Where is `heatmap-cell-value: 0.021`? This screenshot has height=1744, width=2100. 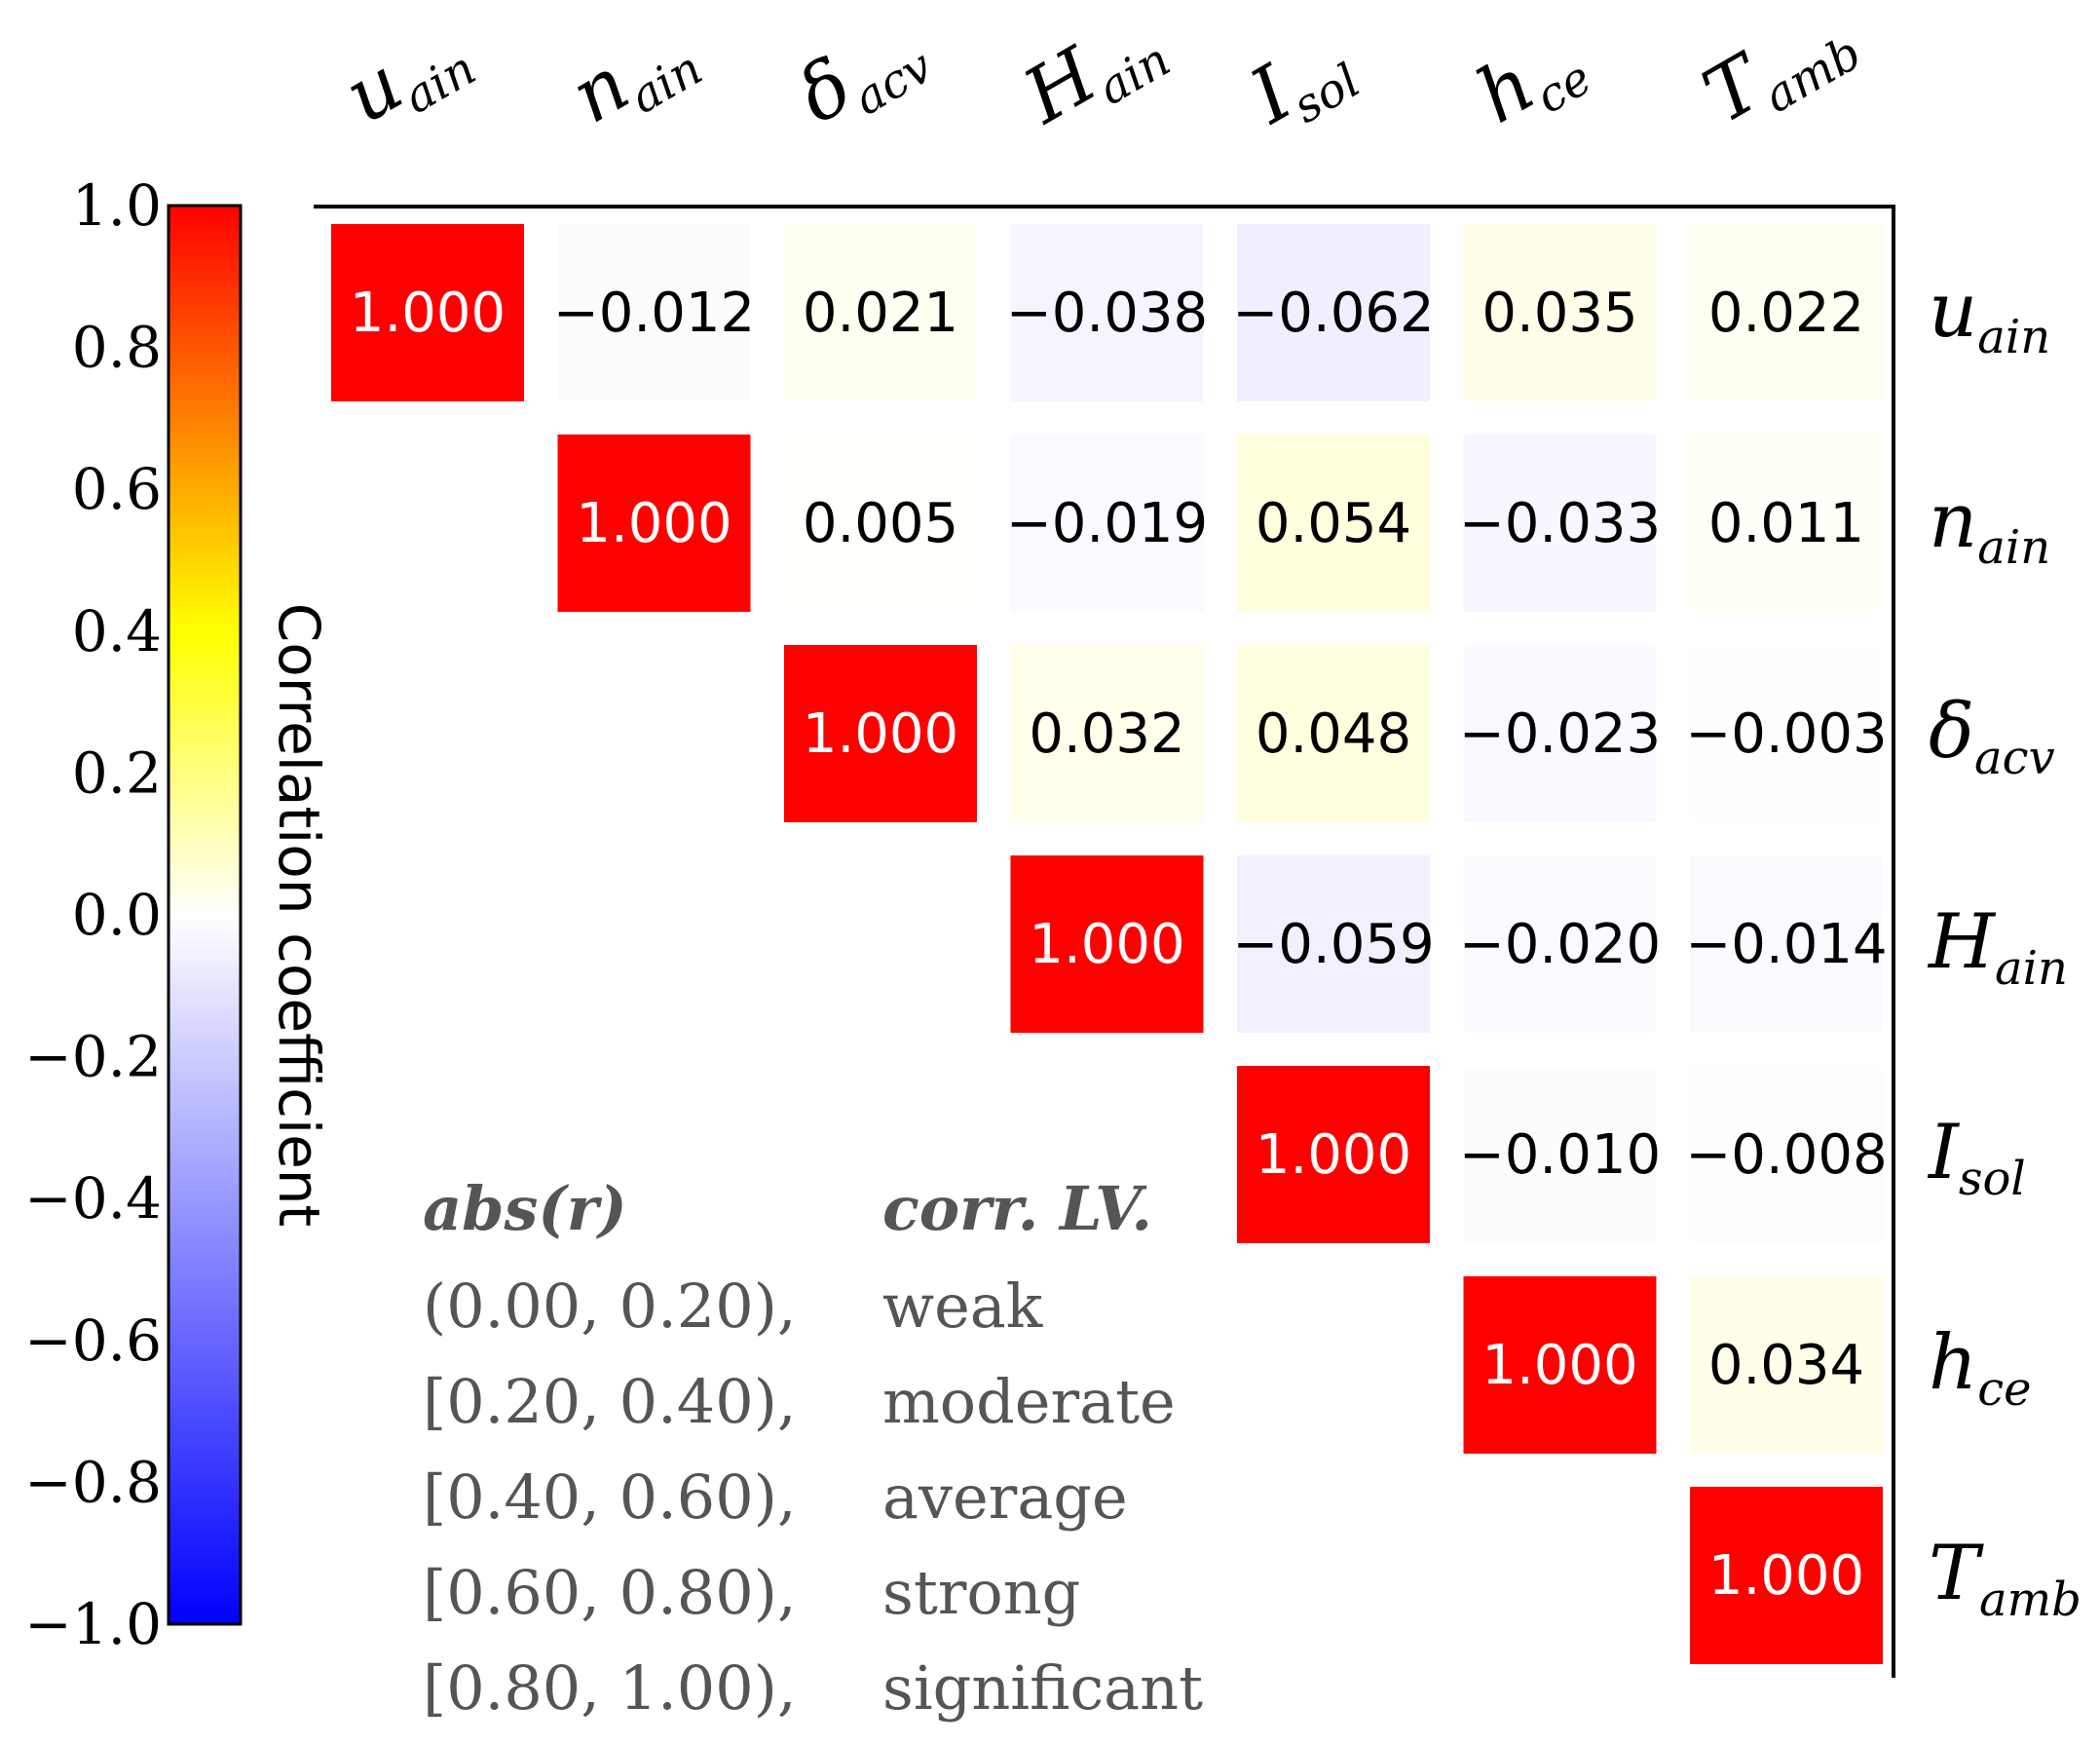
heatmap-cell-value: 0.021 is located at coordinates (880, 313).